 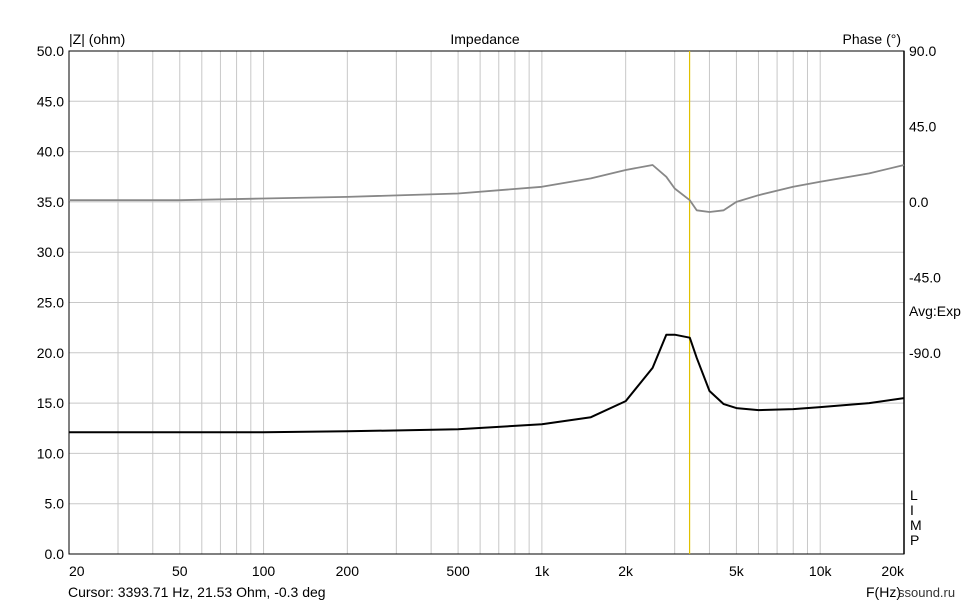 What do you see at coordinates (197, 592) in the screenshot?
I see `cursor-readout: Cursor: 3393.71 Hz, 21.53 Ohm, -0.3 deg` at bounding box center [197, 592].